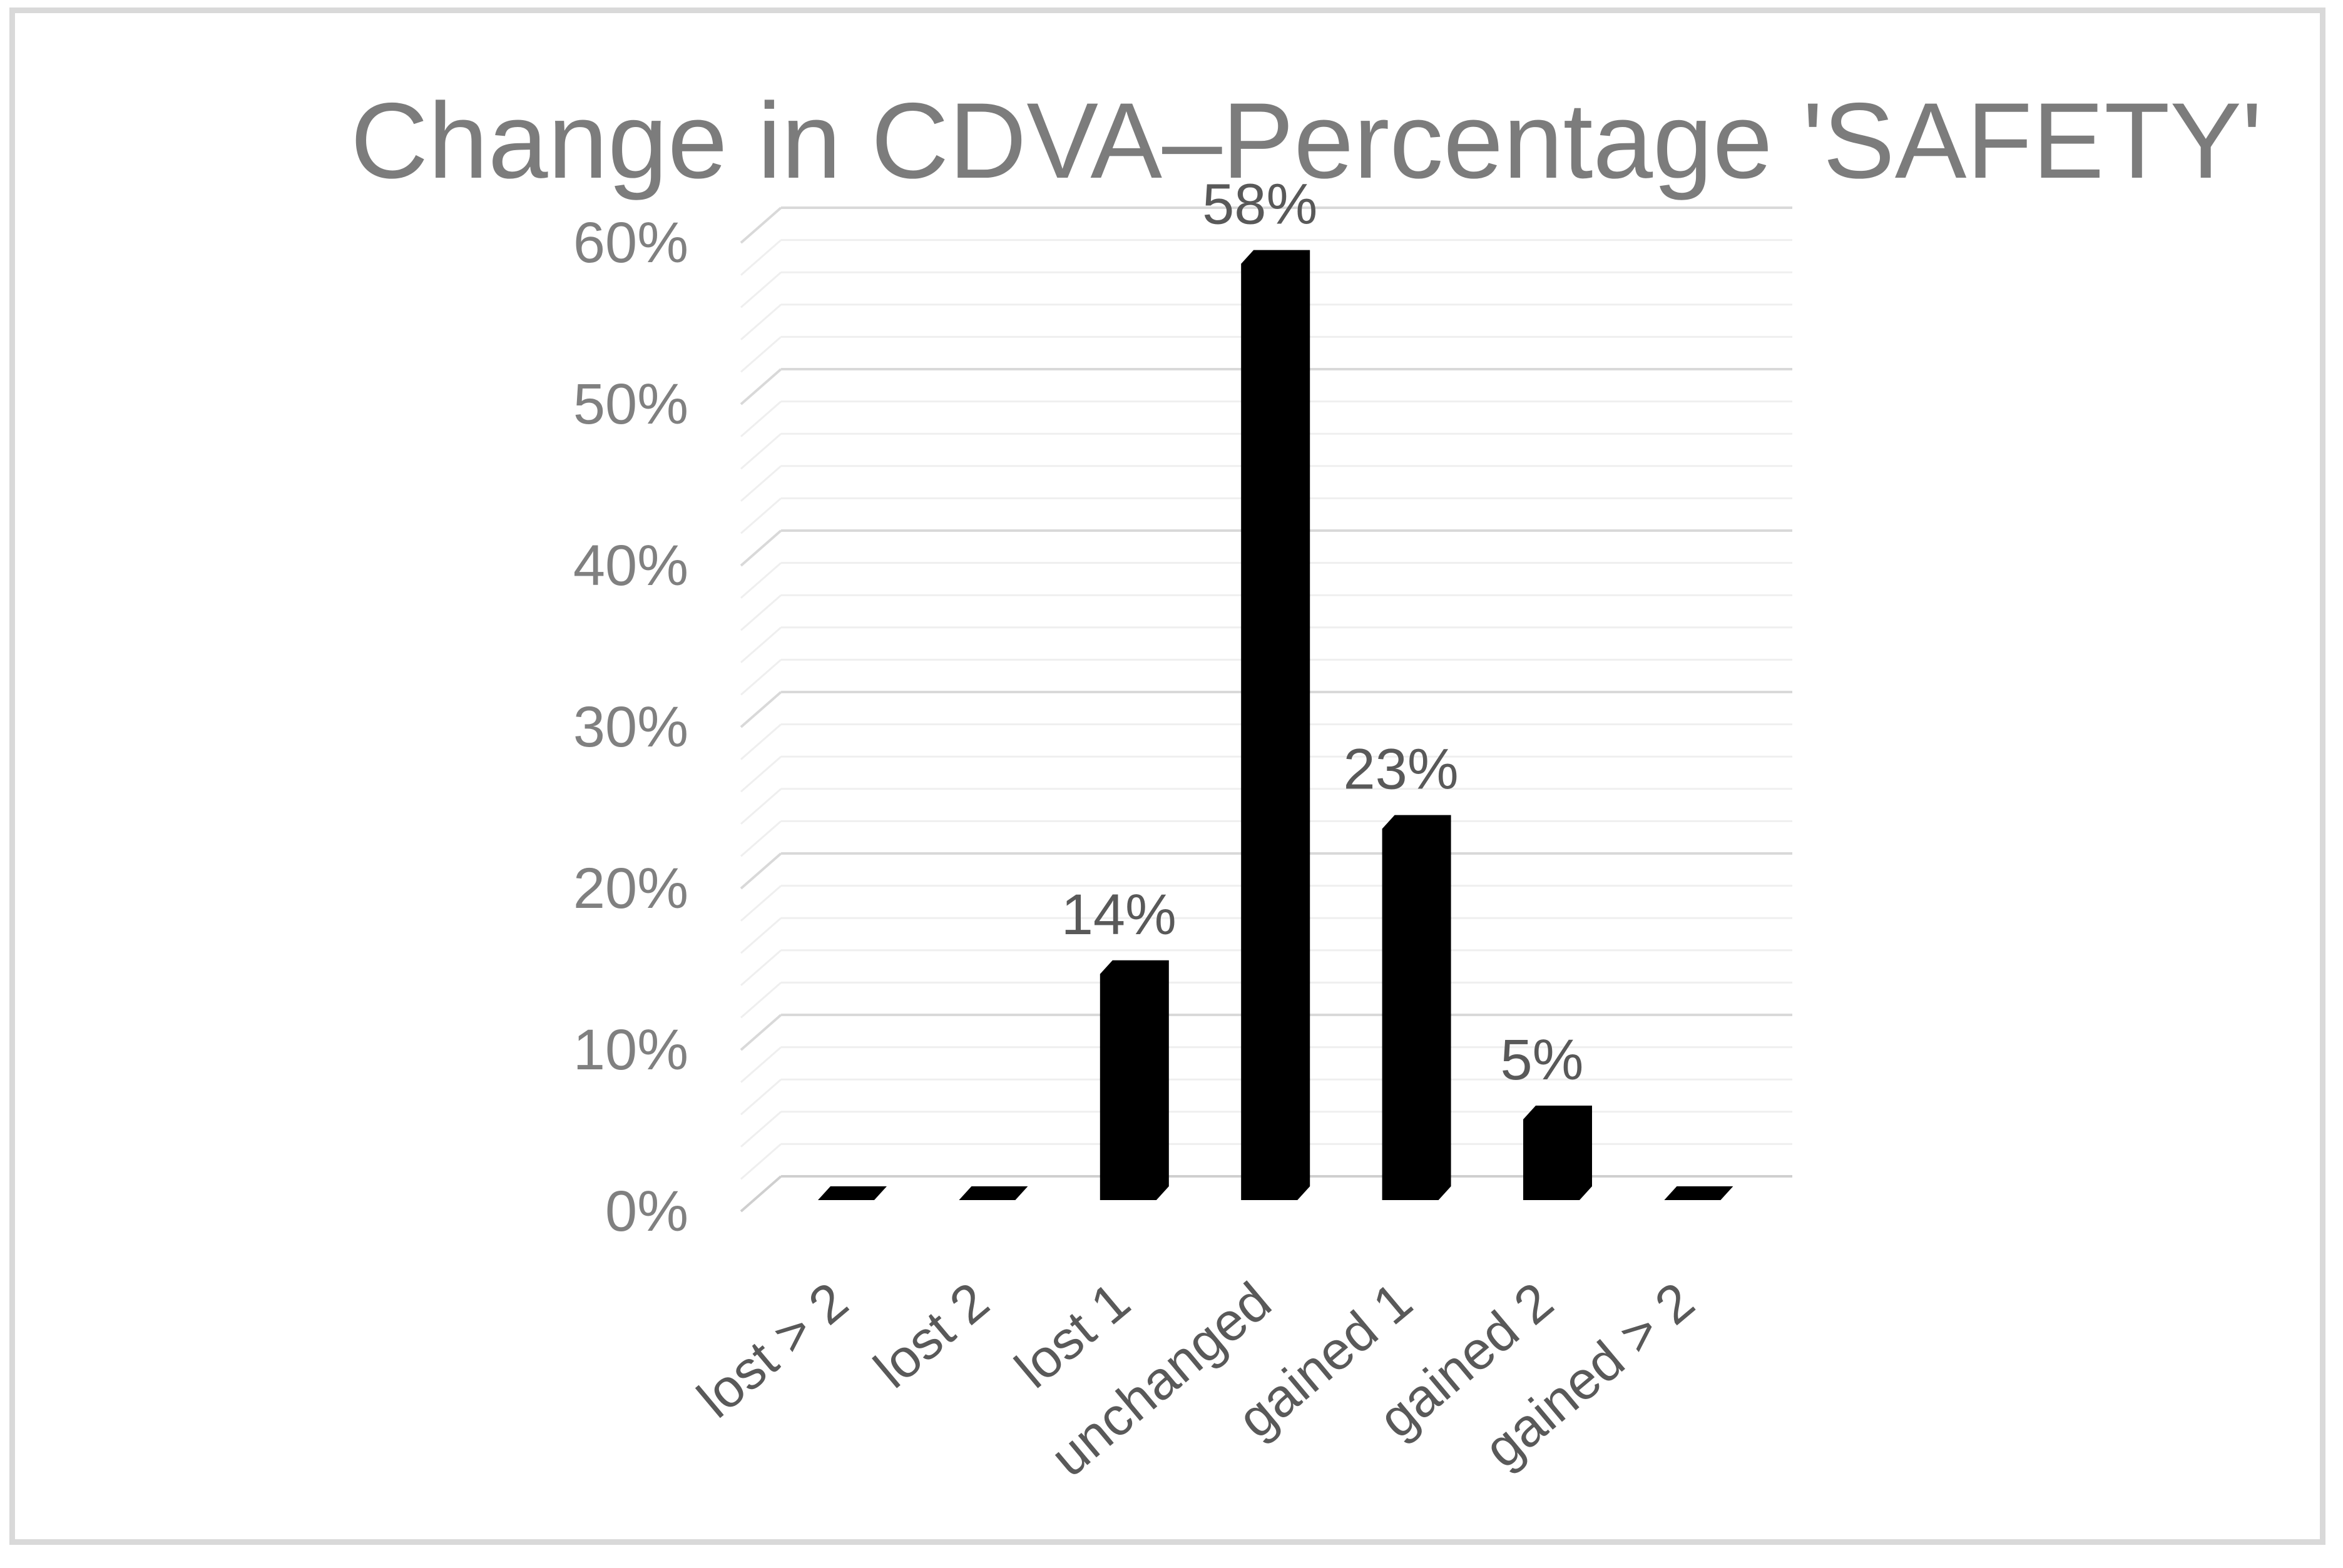 The image size is (2343, 1568). Describe the element at coordinates (646, 1211) in the screenshot. I see `y-axis-tick-label: 0%` at that location.